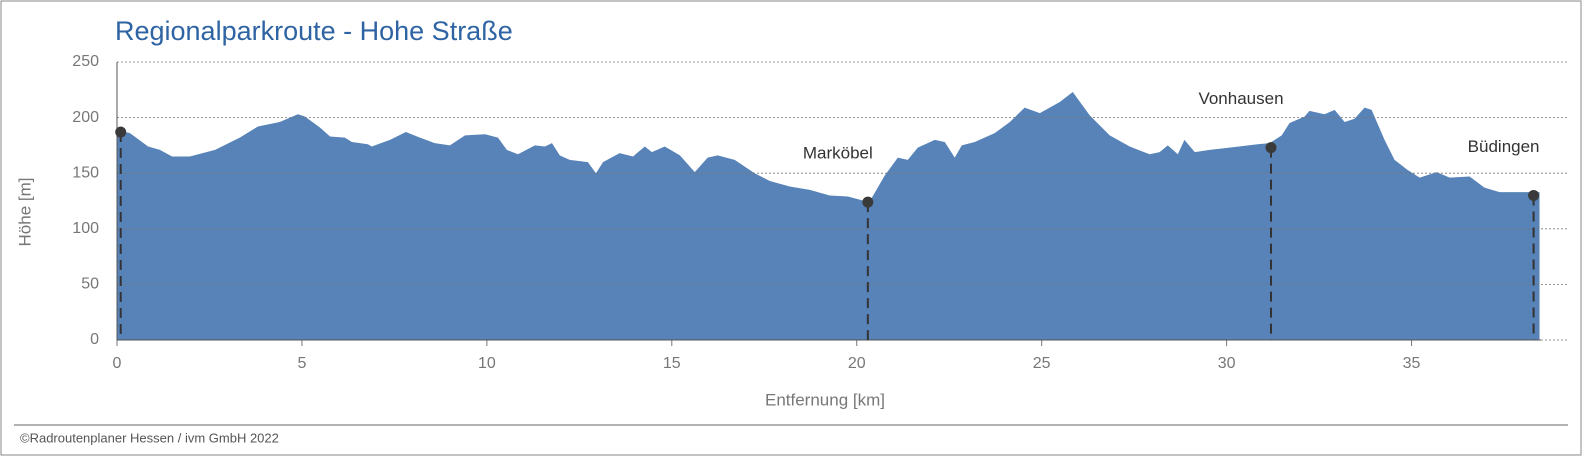  Describe the element at coordinates (1227, 363) in the screenshot. I see `x-tick-label: 30` at that location.